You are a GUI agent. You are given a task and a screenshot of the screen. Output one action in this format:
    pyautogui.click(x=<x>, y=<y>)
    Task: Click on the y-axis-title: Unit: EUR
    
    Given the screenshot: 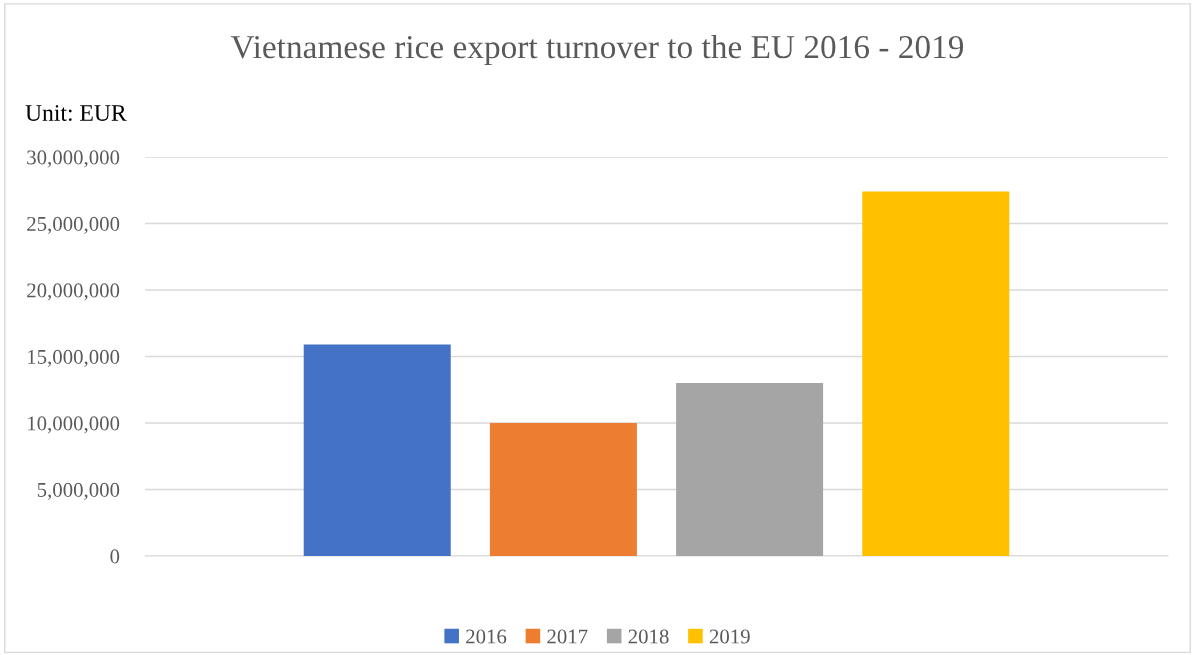 What is the action you would take?
    pyautogui.click(x=76, y=113)
    